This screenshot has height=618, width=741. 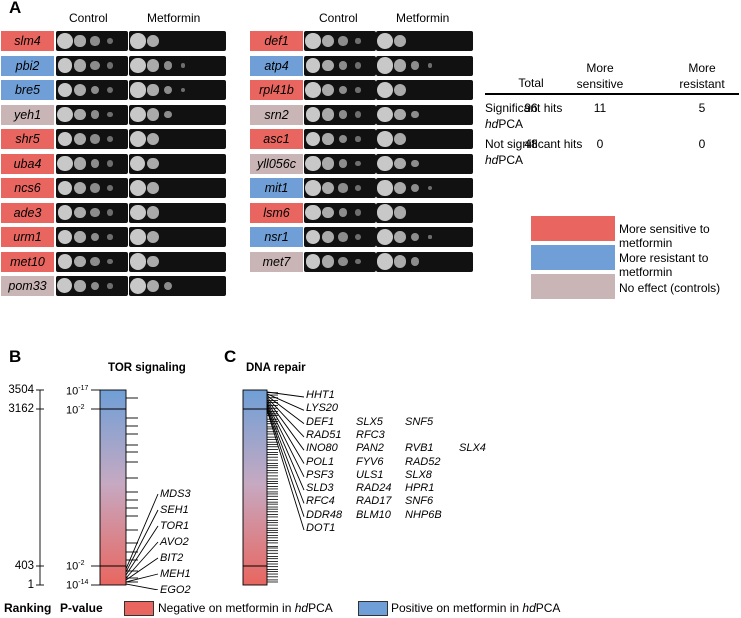 I want to click on gene-label: ncs6, so click(x=27, y=188).